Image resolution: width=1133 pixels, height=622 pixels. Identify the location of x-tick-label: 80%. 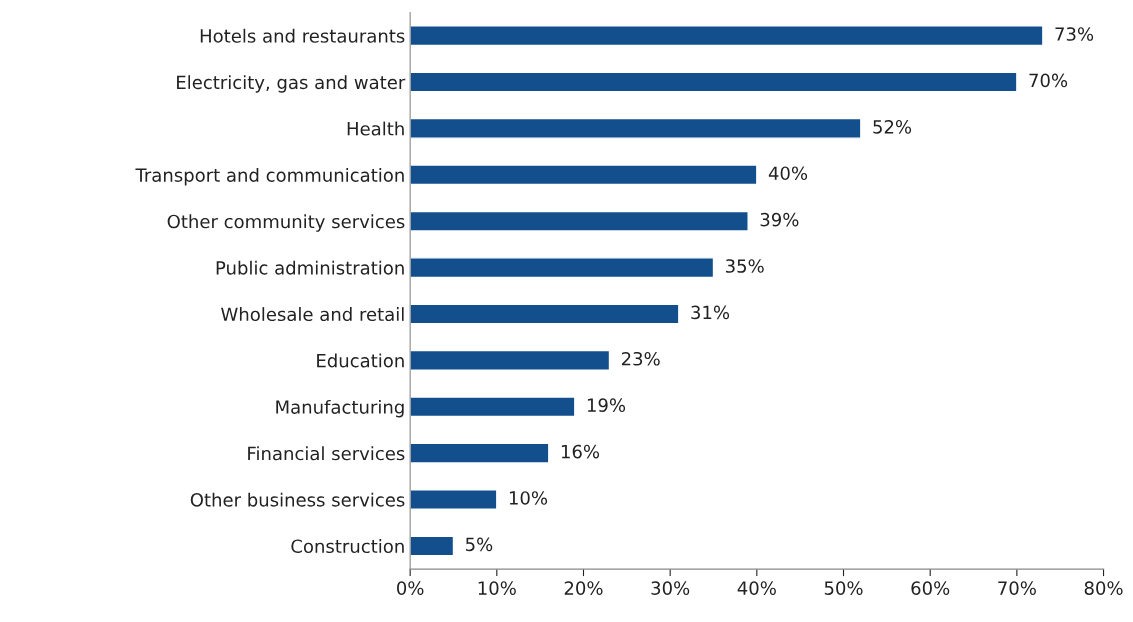
(1103, 588).